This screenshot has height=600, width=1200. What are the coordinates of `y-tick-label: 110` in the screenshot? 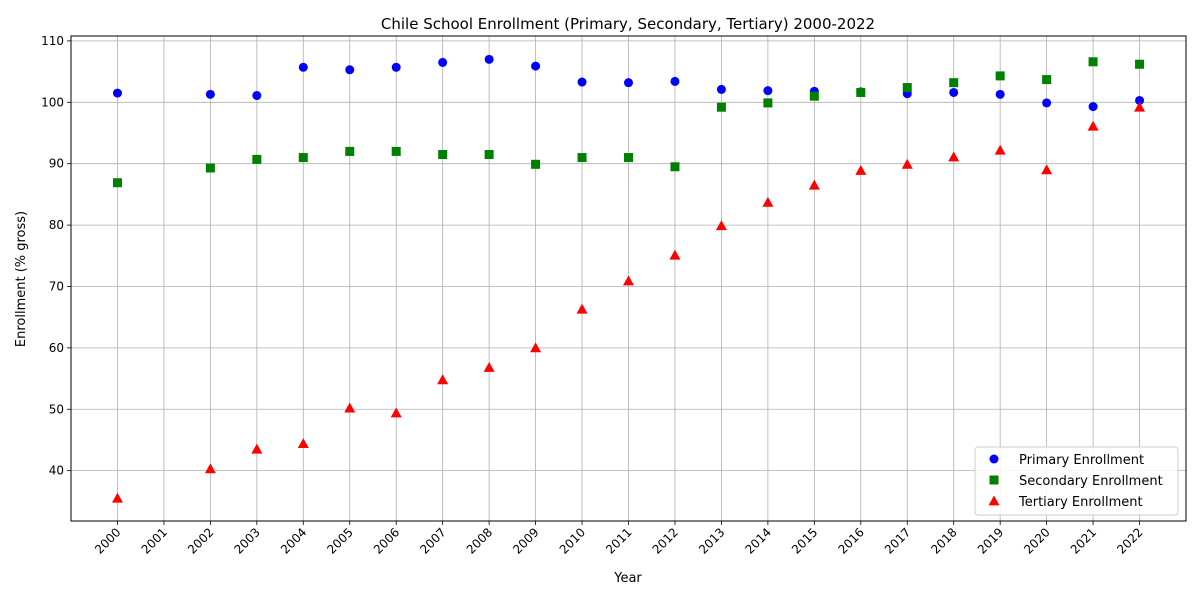 It's located at (52, 41).